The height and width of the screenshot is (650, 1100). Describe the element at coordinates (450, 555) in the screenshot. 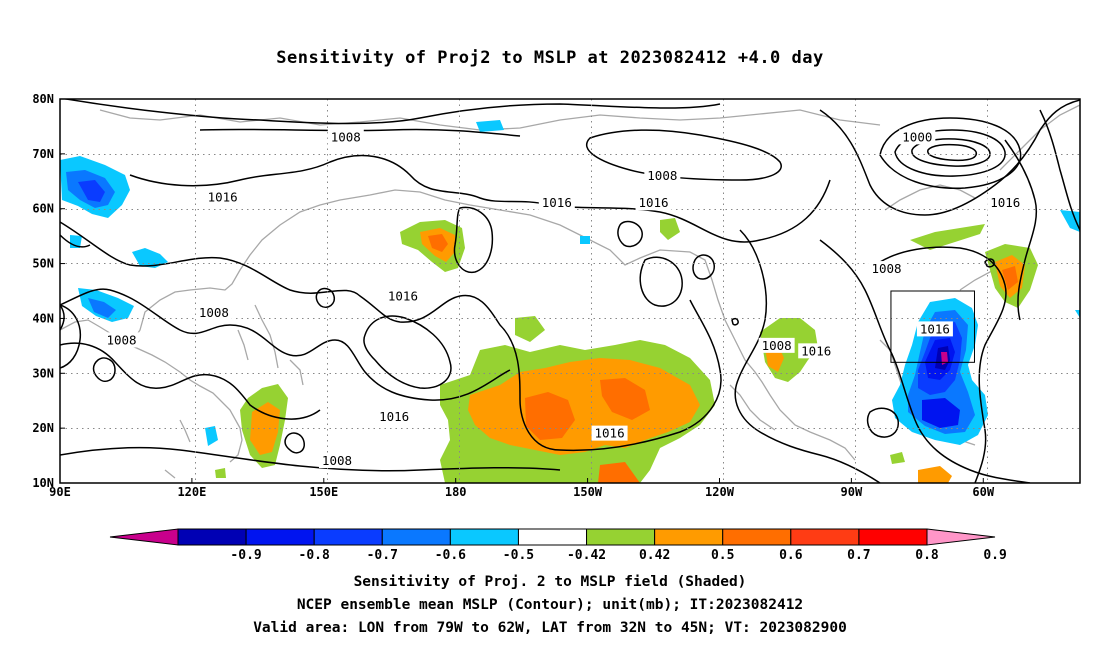

I see `colorbar-label: -0.6` at that location.